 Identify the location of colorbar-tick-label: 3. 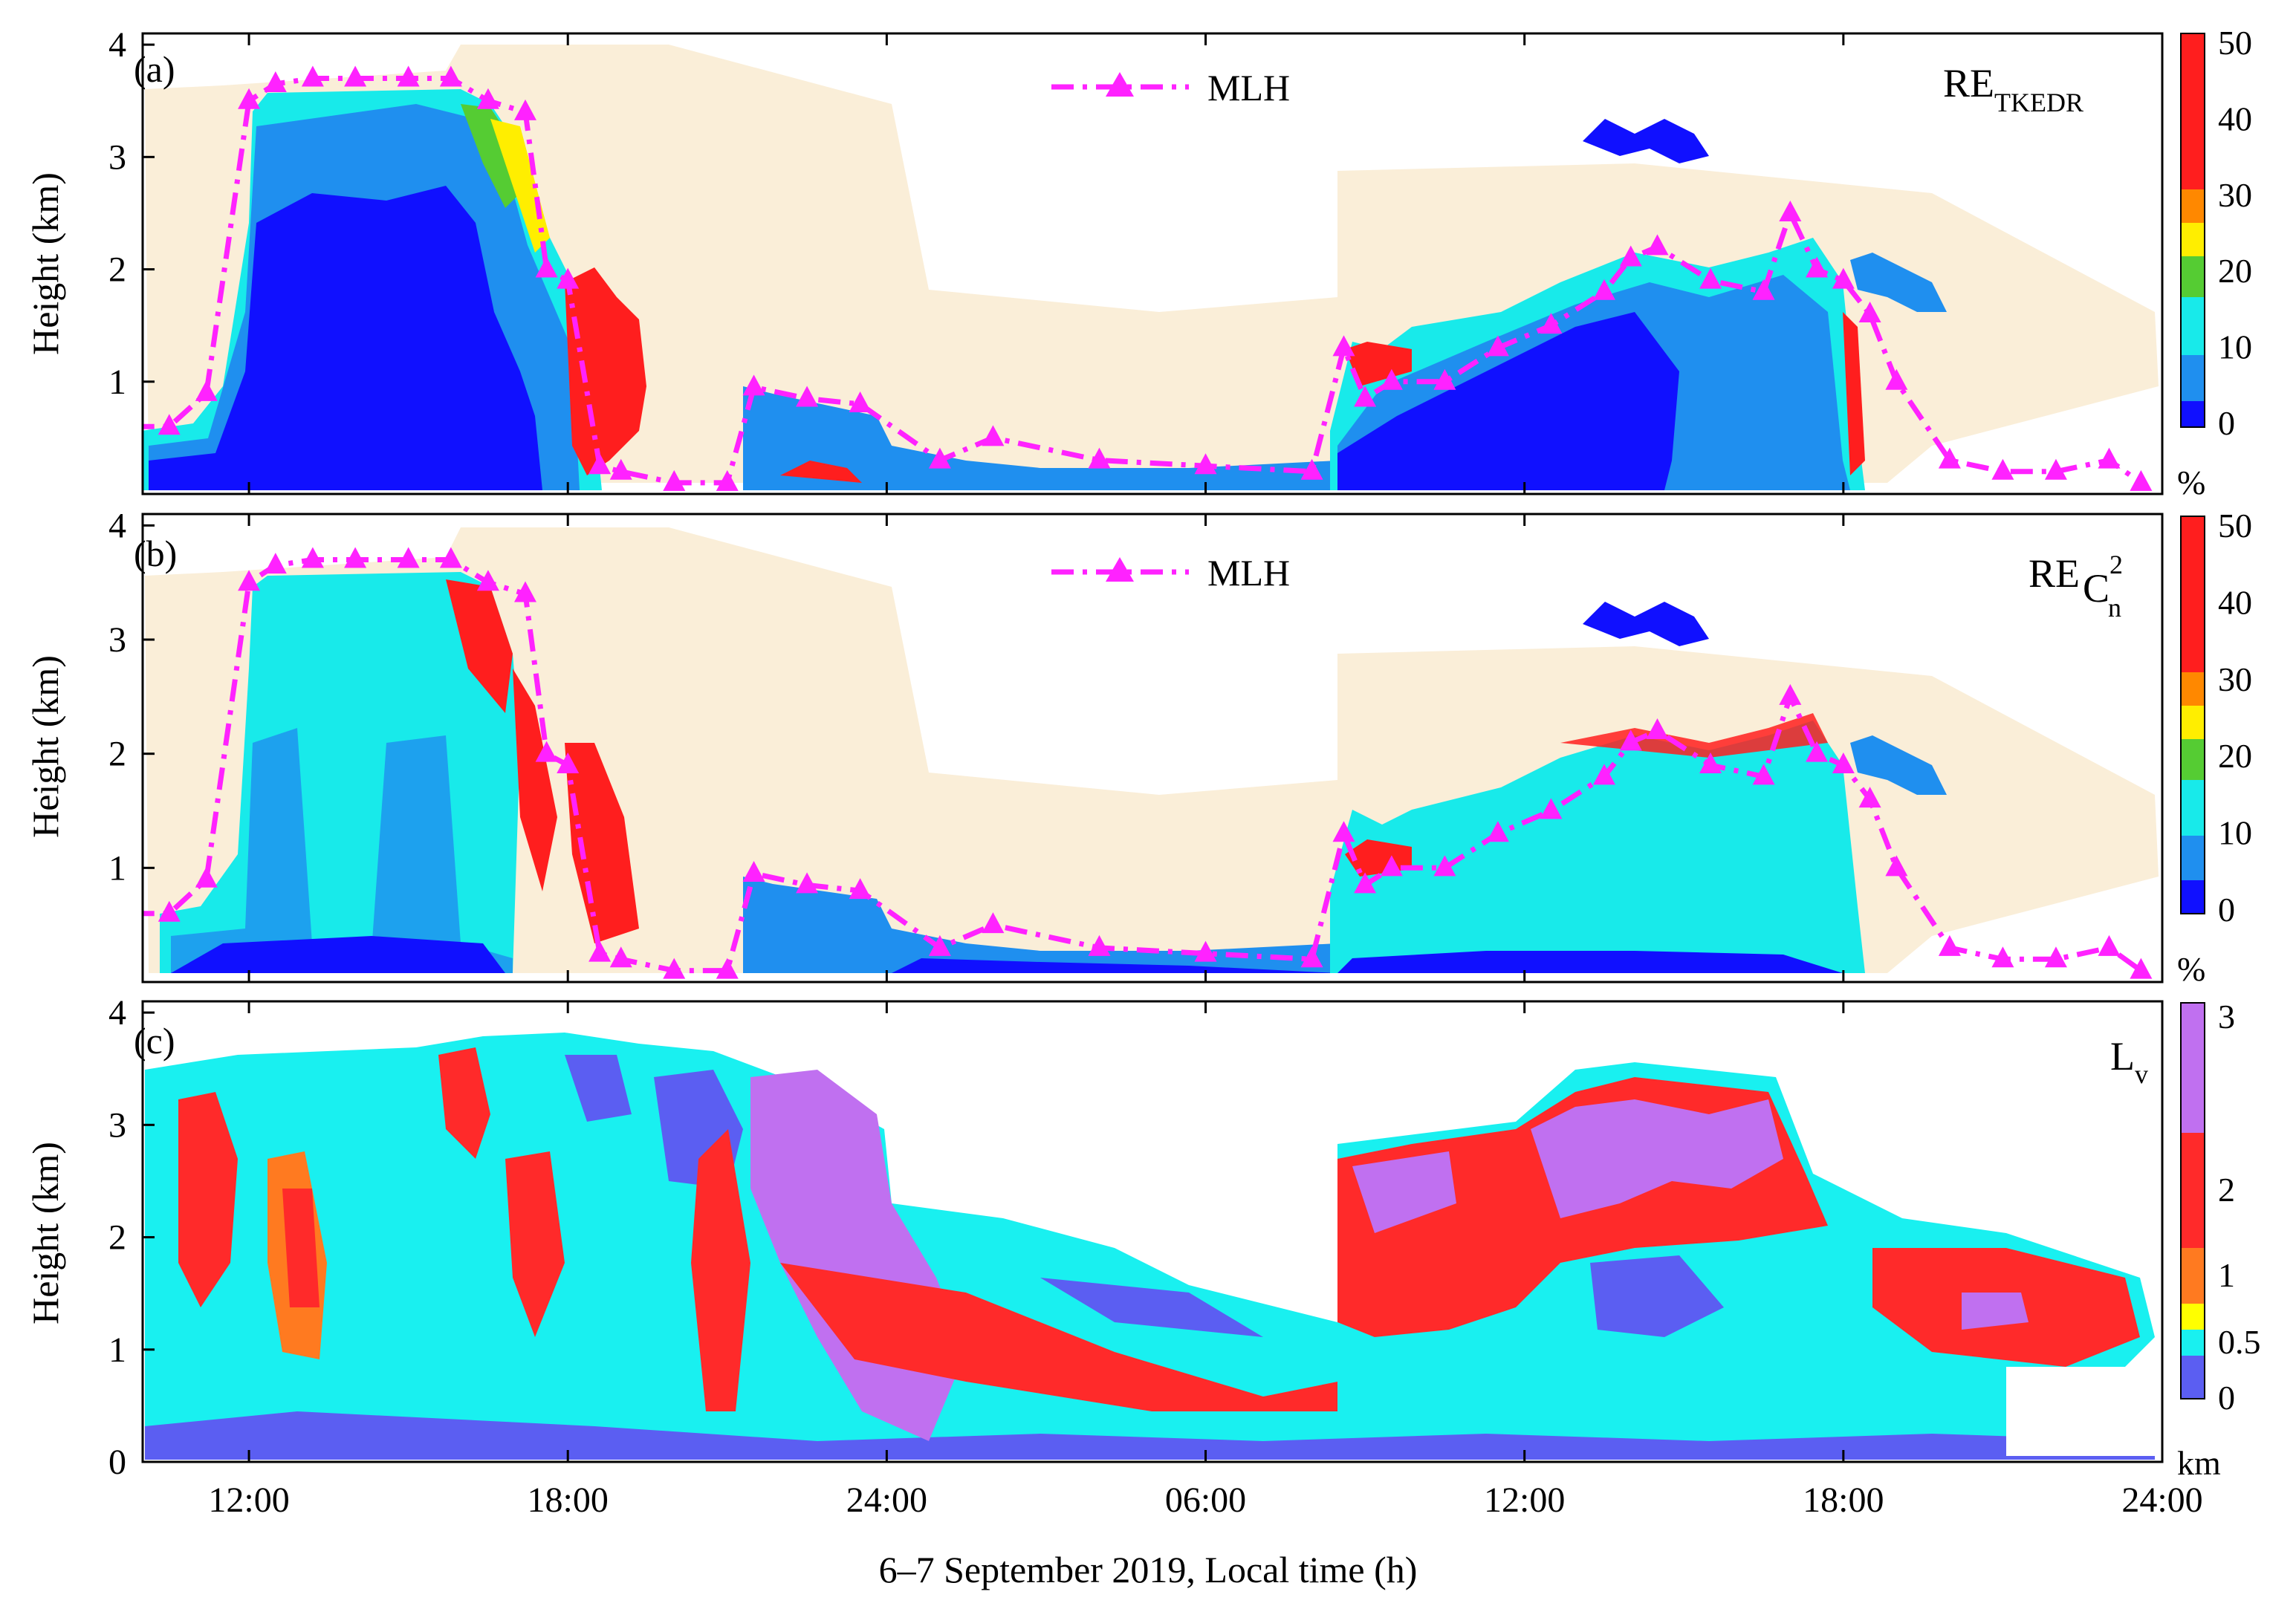
(2227, 1017).